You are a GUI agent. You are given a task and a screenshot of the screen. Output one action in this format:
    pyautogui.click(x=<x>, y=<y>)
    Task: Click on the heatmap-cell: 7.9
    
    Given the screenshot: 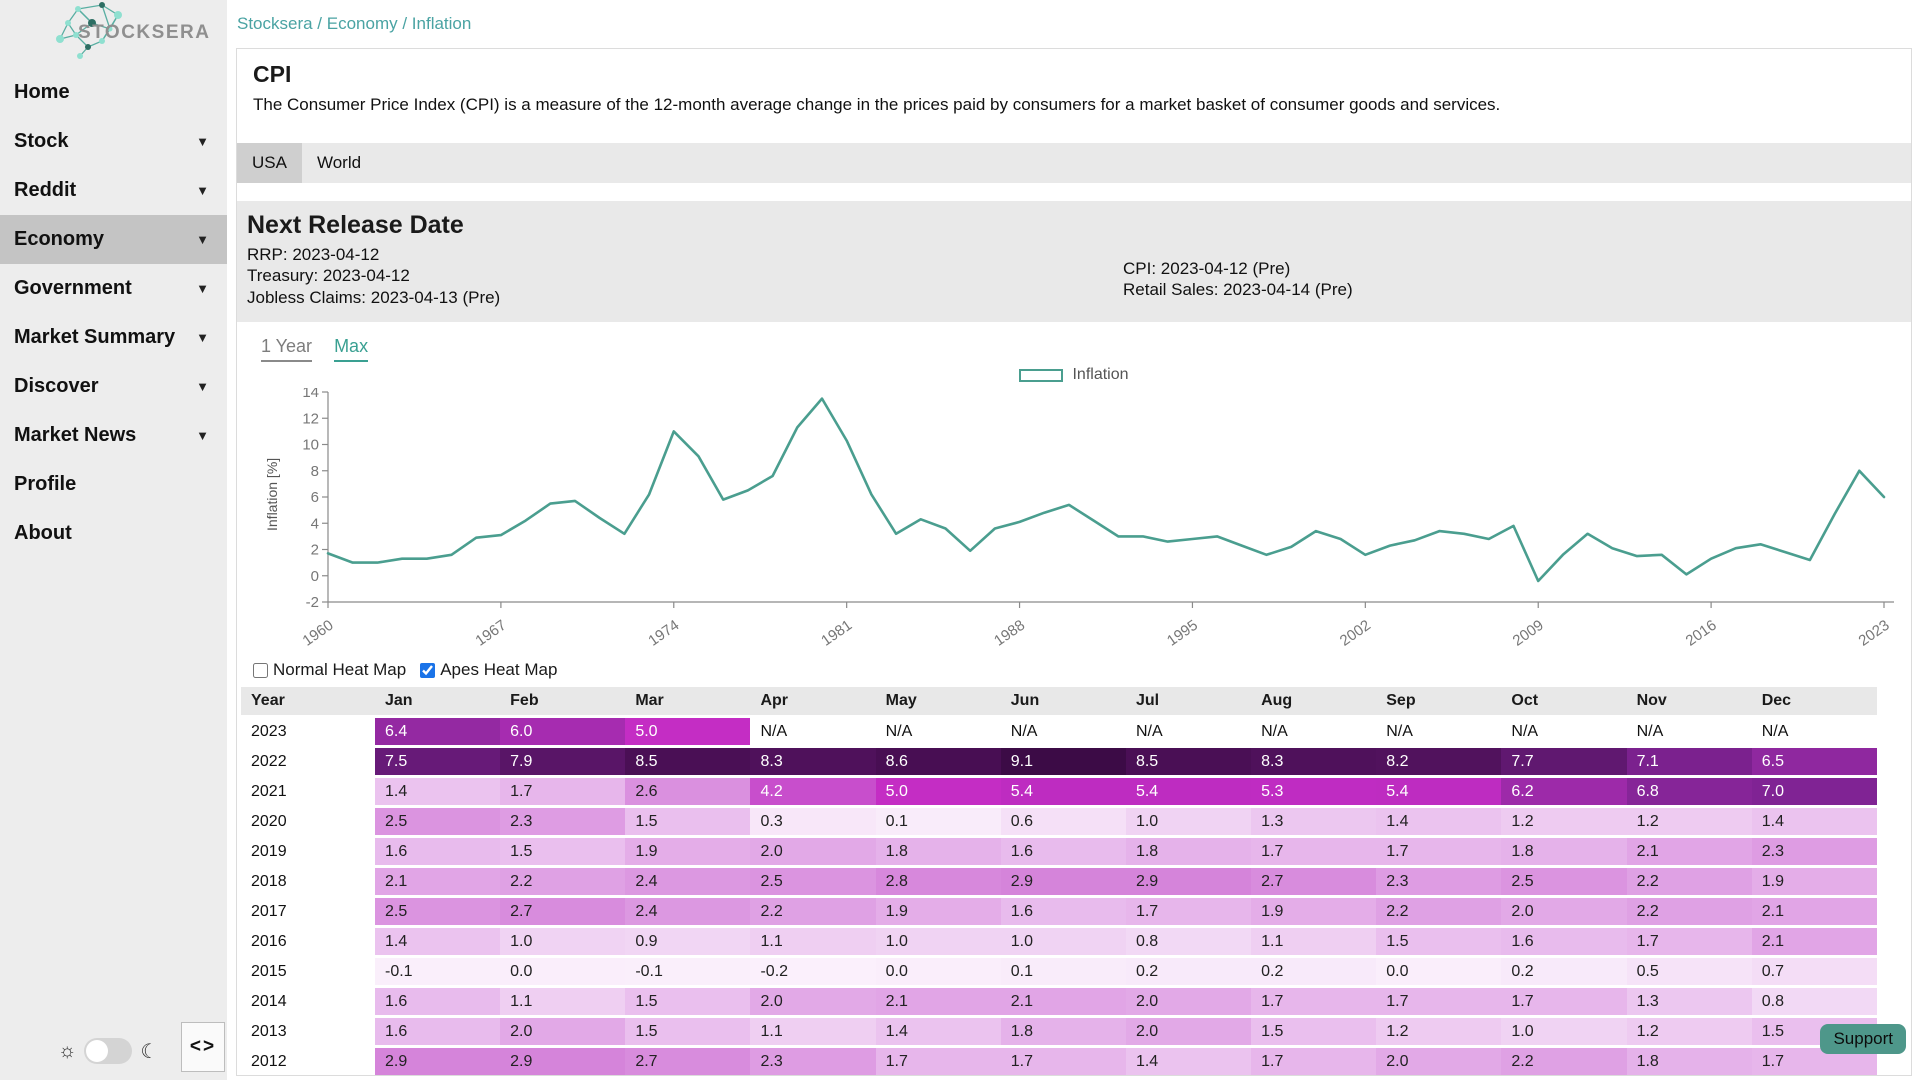 What is the action you would take?
    pyautogui.click(x=563, y=762)
    